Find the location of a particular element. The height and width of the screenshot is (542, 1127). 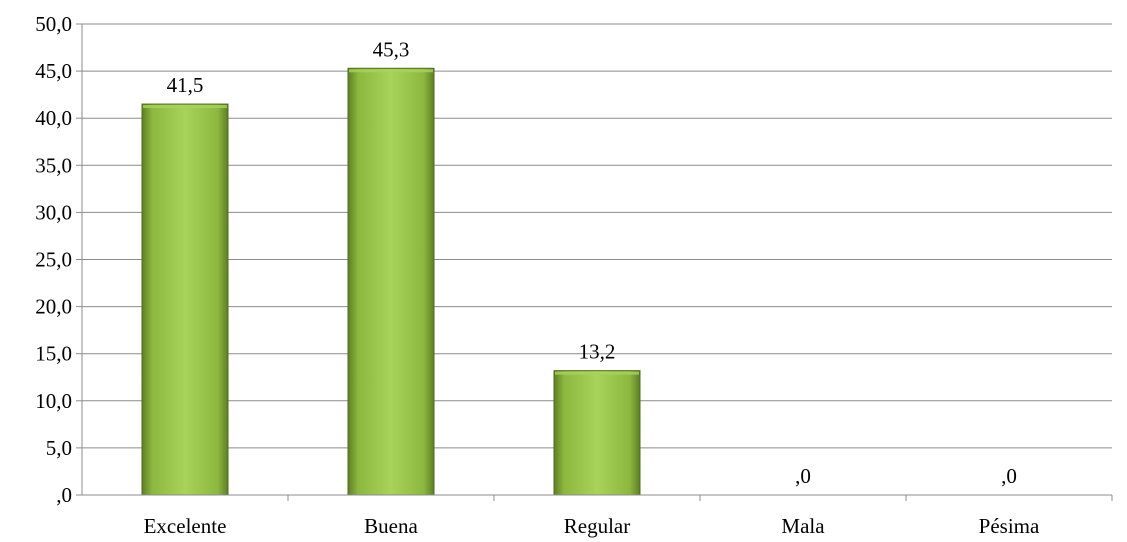

y-tick-label: 10,0 is located at coordinates (53, 401).